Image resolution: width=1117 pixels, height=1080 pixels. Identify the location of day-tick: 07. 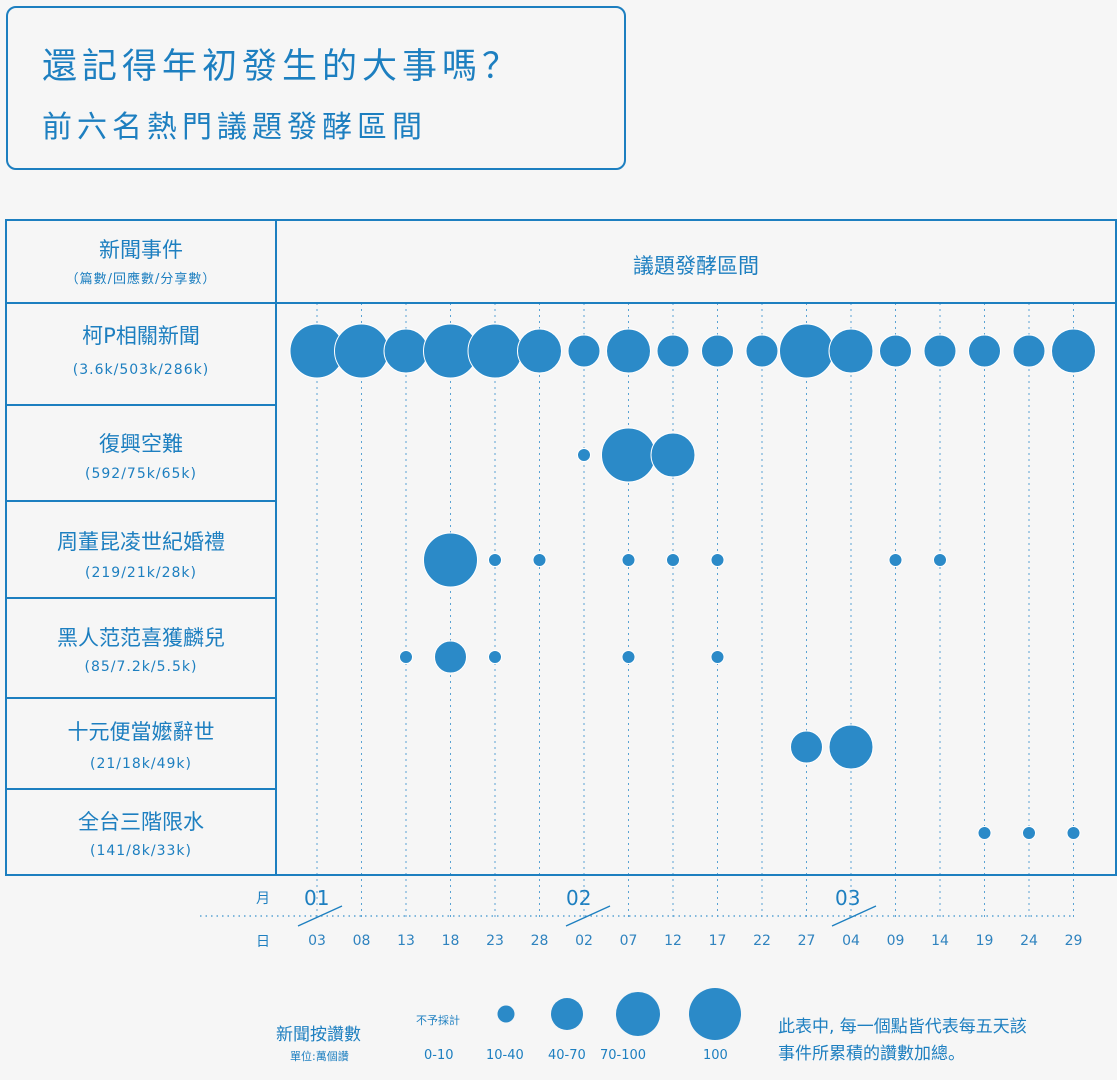
(628, 941).